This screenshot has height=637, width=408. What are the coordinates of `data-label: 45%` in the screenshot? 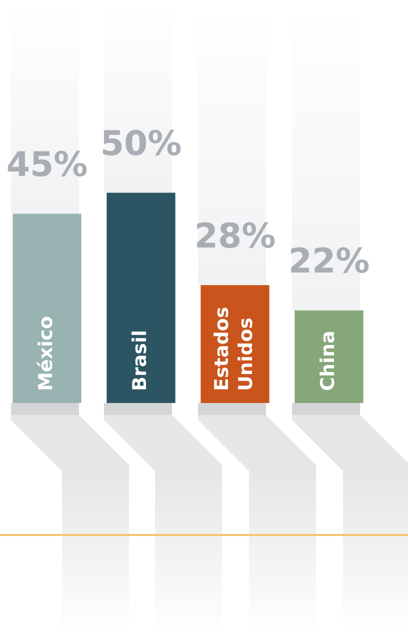 It's located at (47, 164).